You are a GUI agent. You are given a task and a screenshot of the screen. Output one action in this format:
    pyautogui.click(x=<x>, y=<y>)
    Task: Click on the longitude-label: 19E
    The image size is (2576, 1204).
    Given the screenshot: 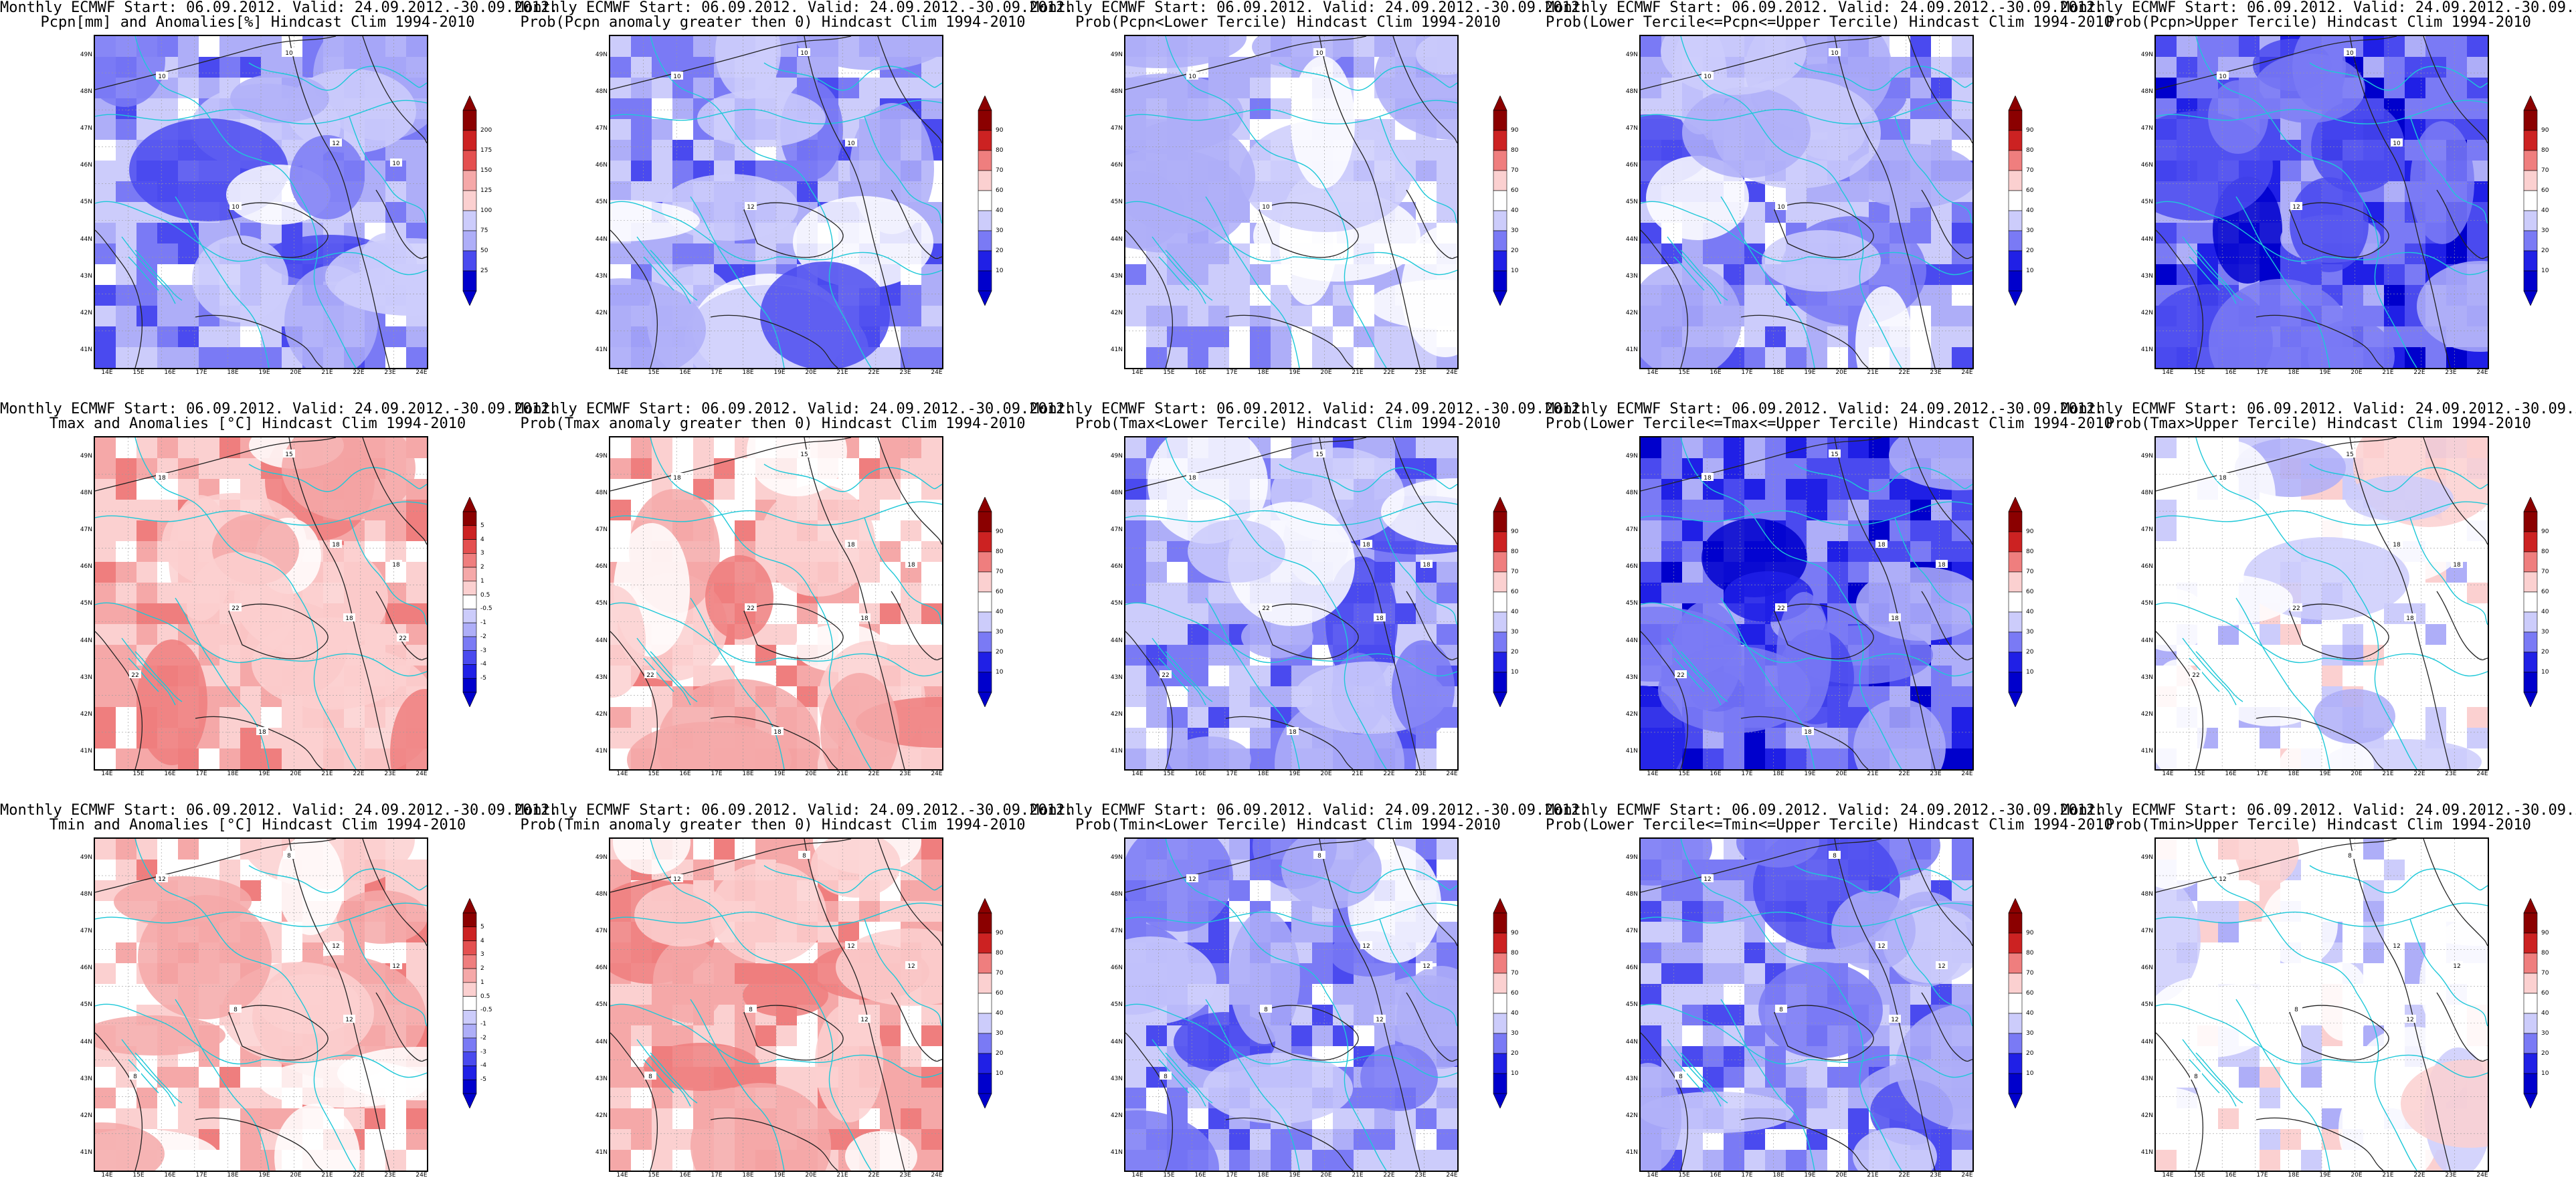 What is the action you would take?
    pyautogui.click(x=1810, y=774)
    